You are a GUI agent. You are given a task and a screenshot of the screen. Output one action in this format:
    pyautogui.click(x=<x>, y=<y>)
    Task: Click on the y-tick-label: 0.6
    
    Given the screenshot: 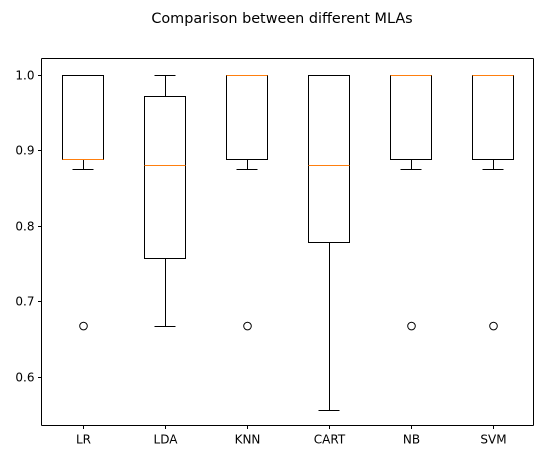 What is the action you would take?
    pyautogui.click(x=24, y=378)
    